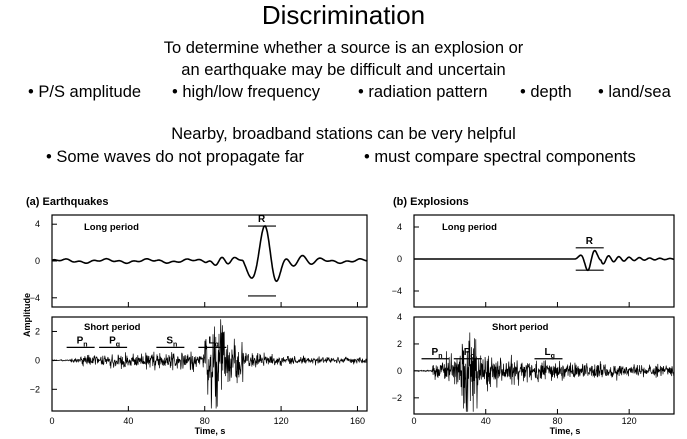  Describe the element at coordinates (431, 202) in the screenshot. I see `panel-title-explosions: (b) Explosions` at that location.